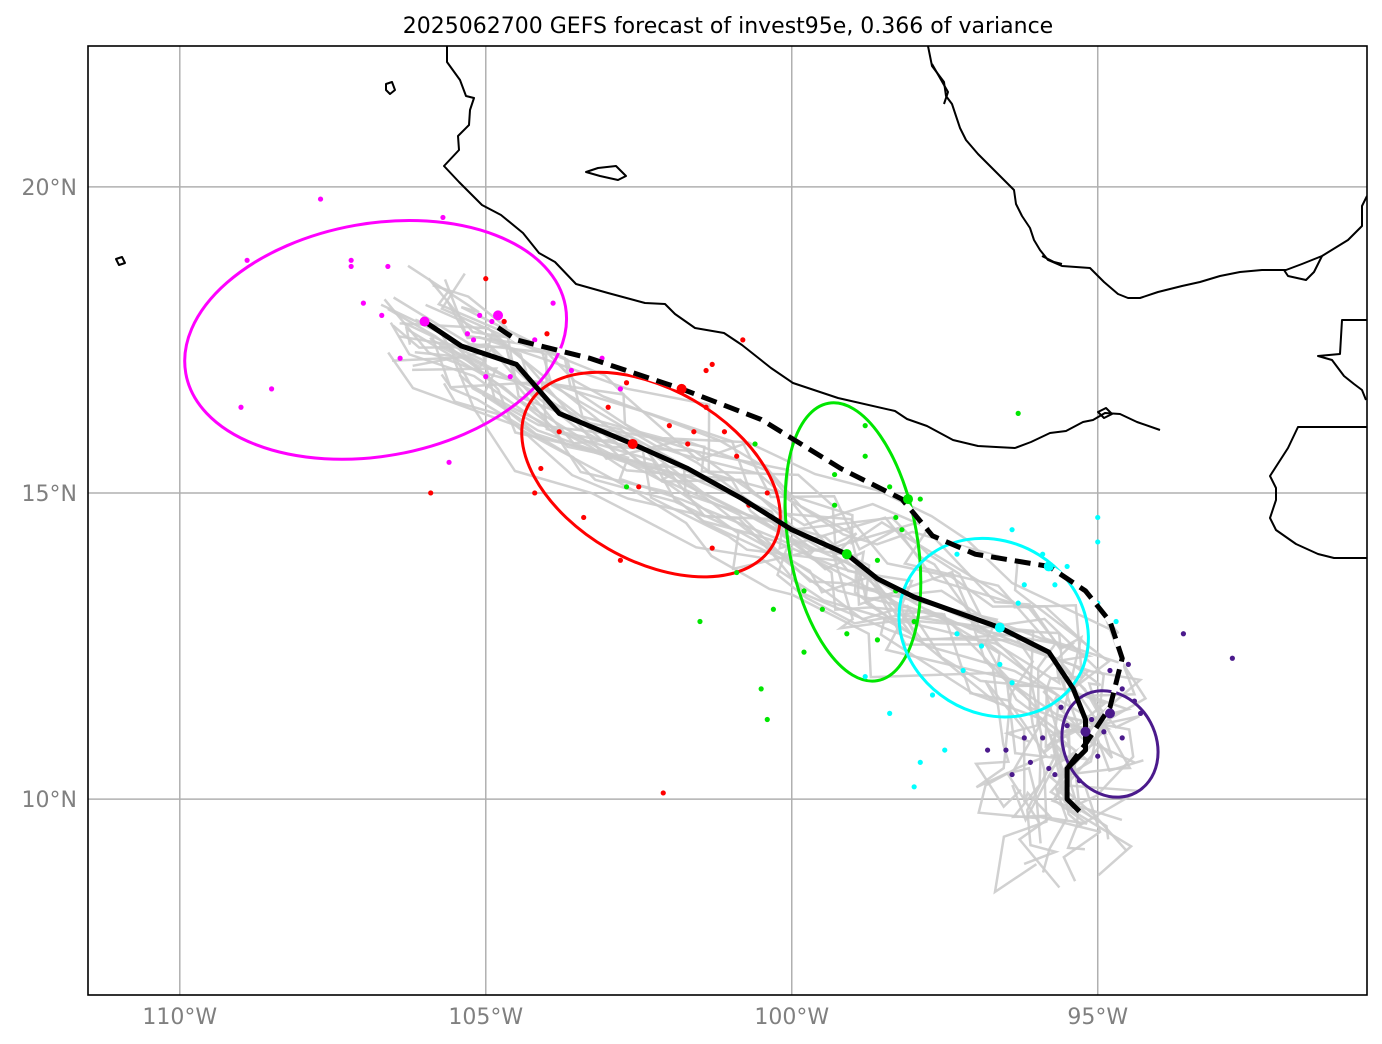 This screenshot has width=1382, height=1044. Describe the element at coordinates (1318, 492) in the screenshot. I see `guatemala-border` at that location.